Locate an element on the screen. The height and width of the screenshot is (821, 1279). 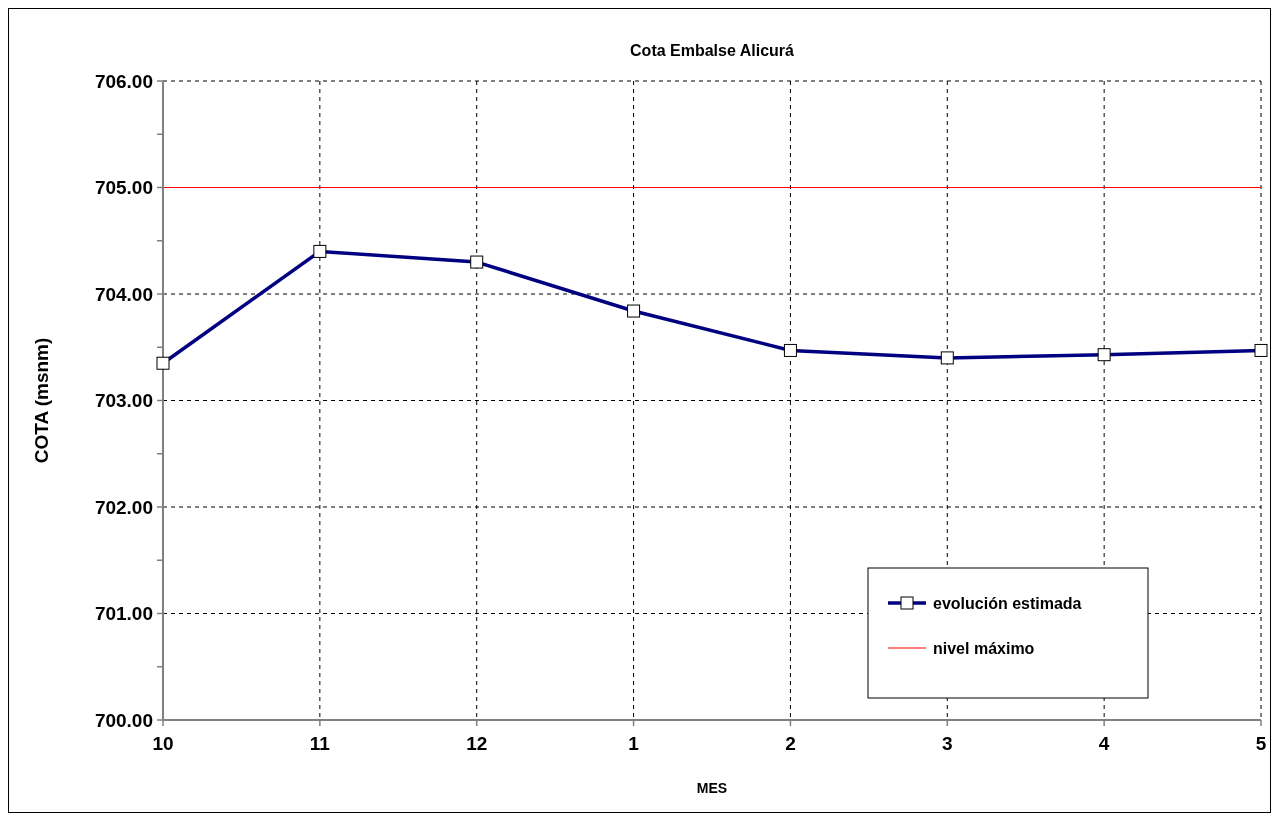
x-tick-label: 4 is located at coordinates (1104, 743).